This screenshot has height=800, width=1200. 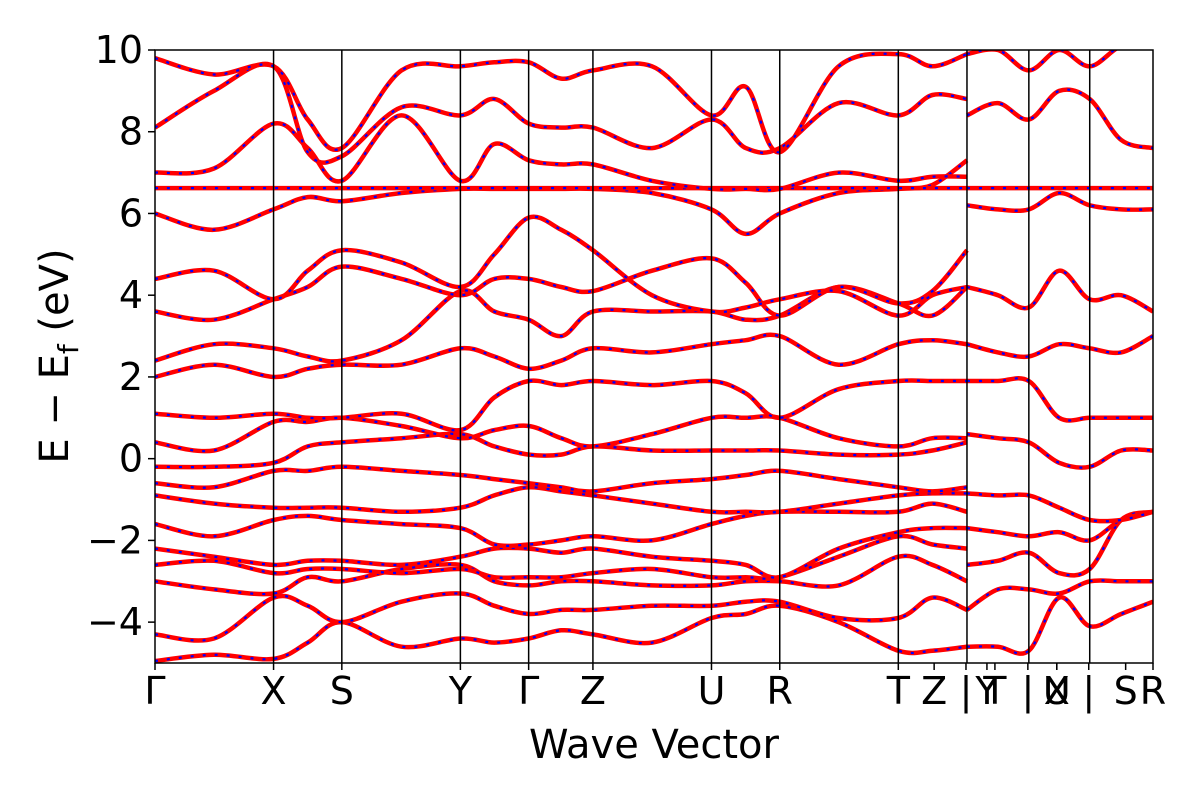 I want to click on x-tick-label-16: |, so click(x=1088, y=691).